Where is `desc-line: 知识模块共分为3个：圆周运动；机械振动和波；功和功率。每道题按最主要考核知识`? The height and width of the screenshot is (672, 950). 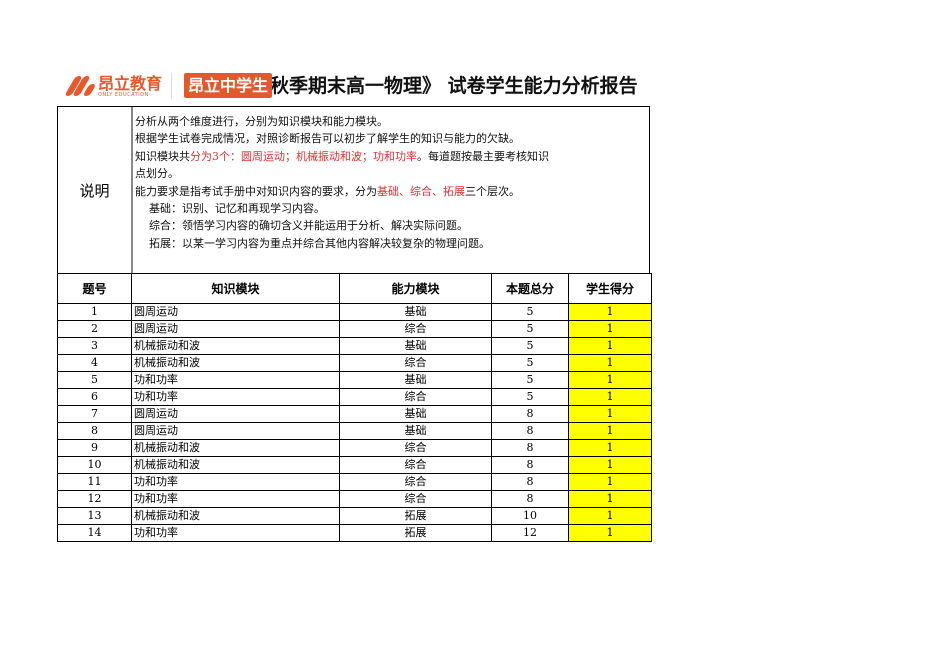 desc-line: 知识模块共分为3个：圆周运动；机械振动和波；功和功率。每道题按最主要考核知识 is located at coordinates (342, 156).